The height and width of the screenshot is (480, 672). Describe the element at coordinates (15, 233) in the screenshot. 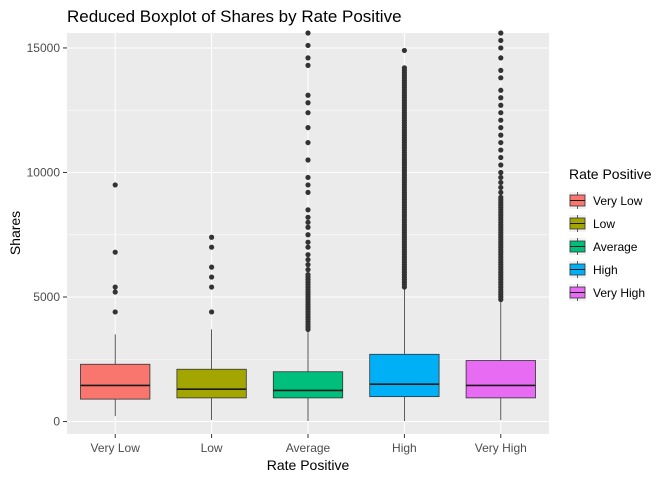

I see `y-axis-title: Shares` at that location.